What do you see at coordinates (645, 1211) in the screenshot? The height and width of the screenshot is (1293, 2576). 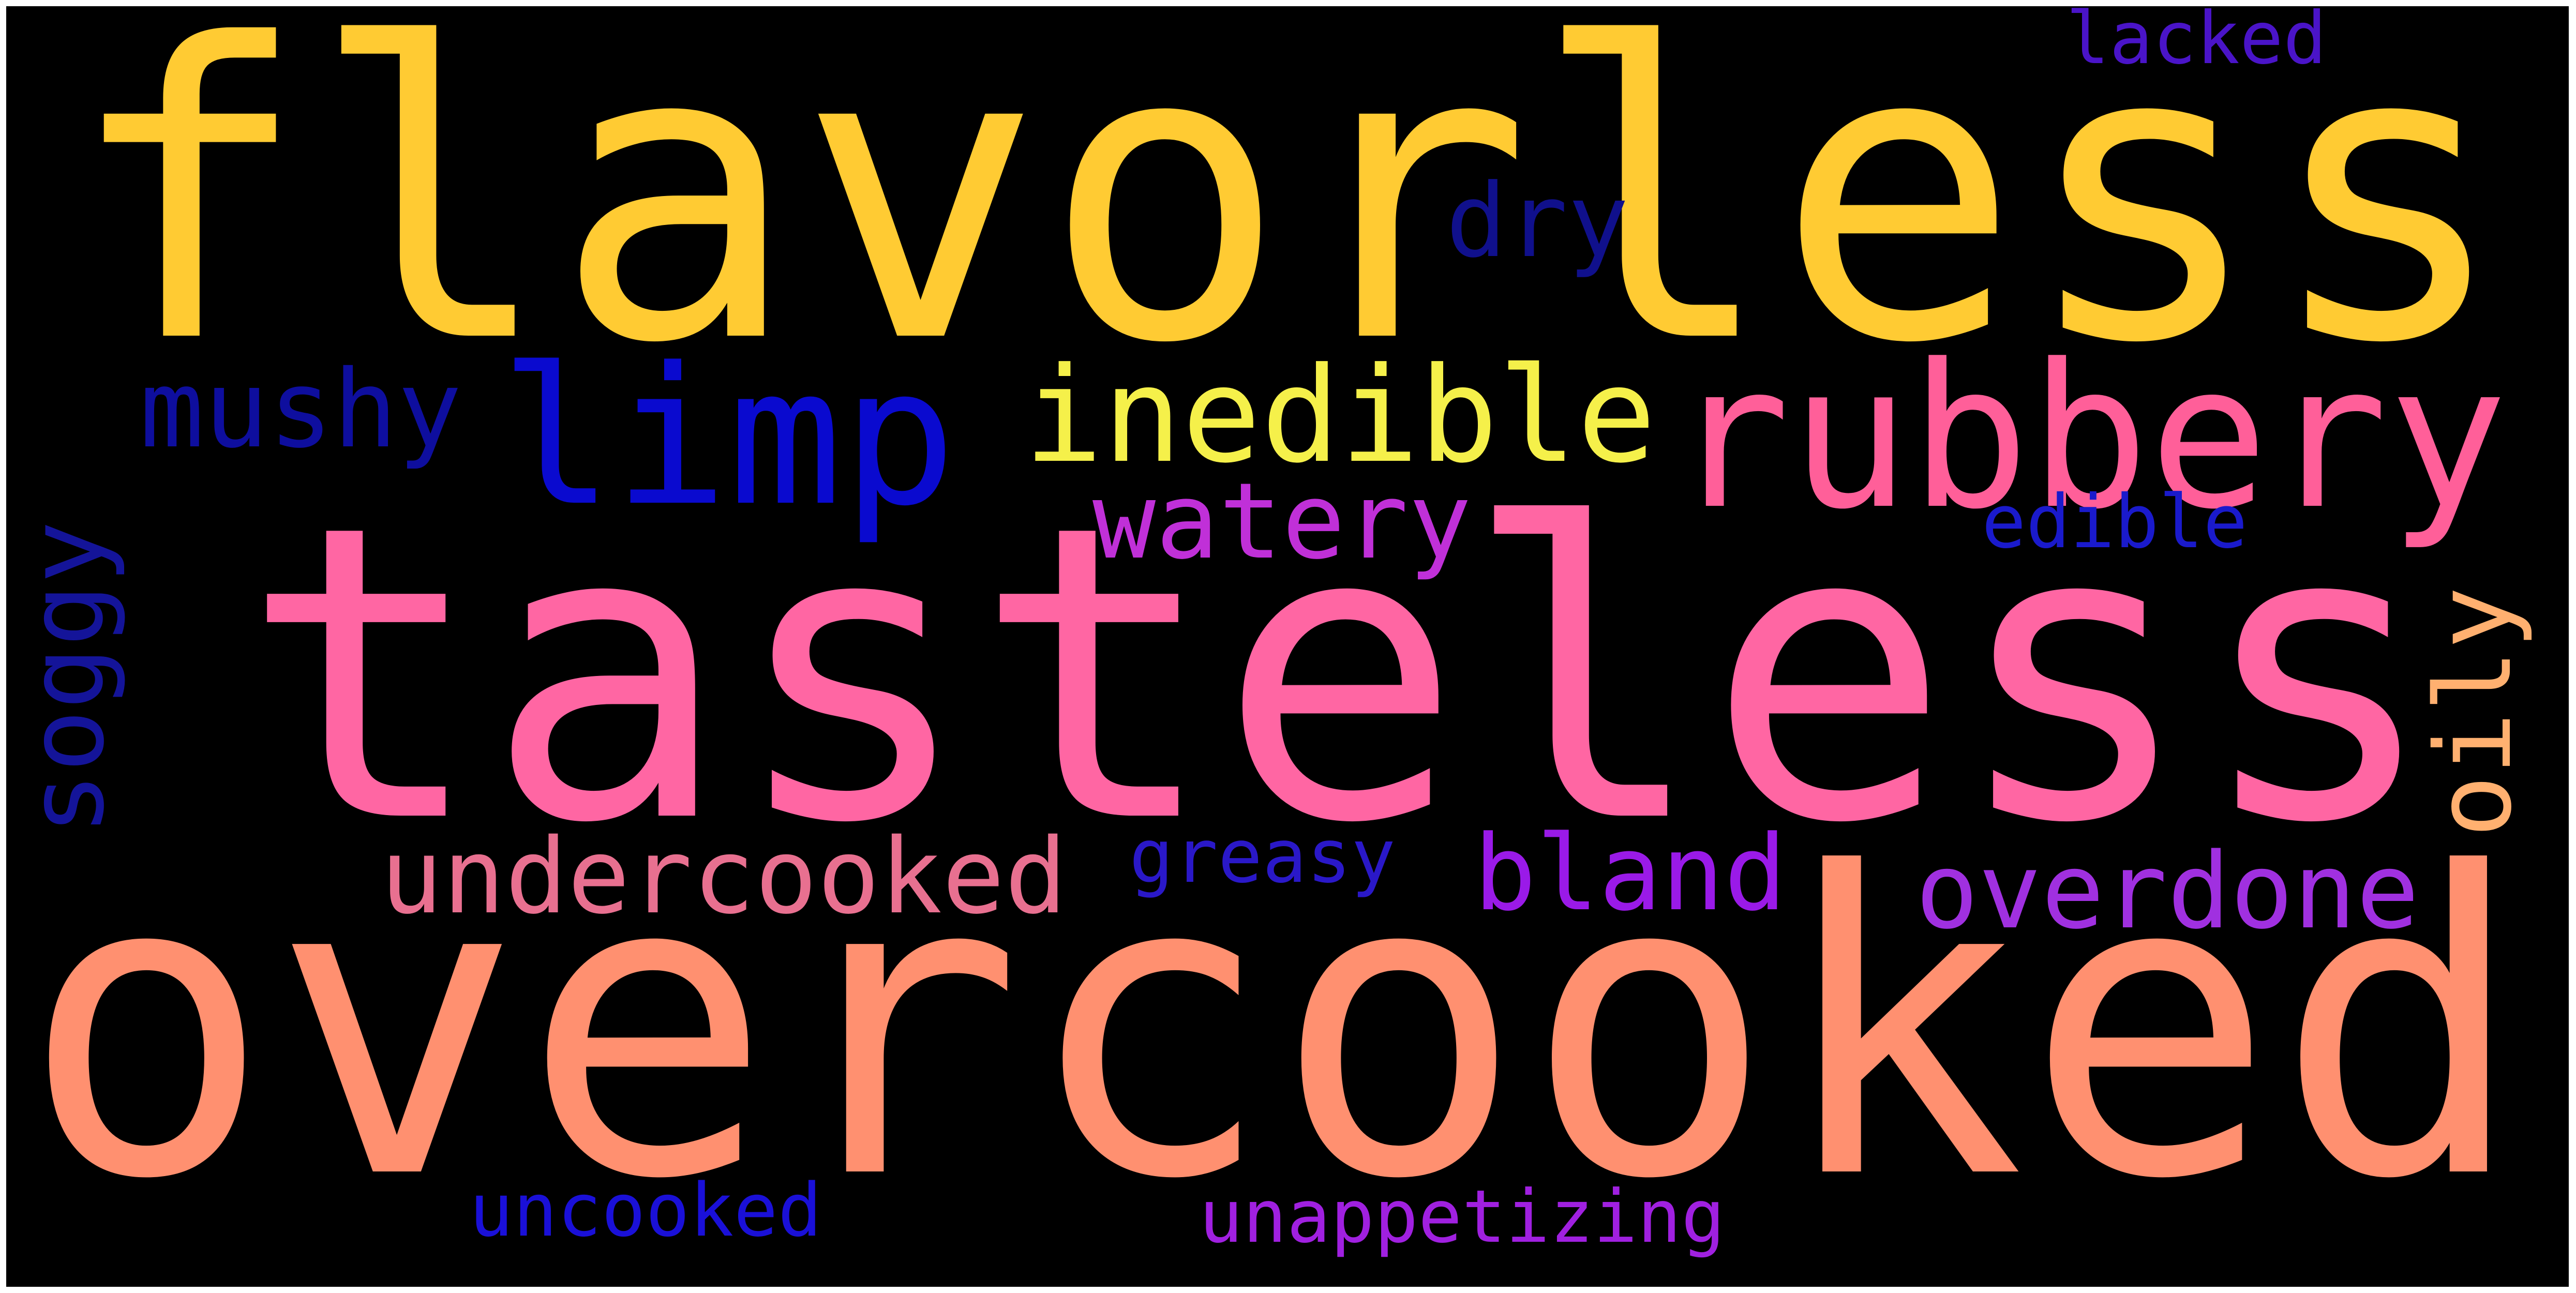 I see `word-uncooked: uncooked` at bounding box center [645, 1211].